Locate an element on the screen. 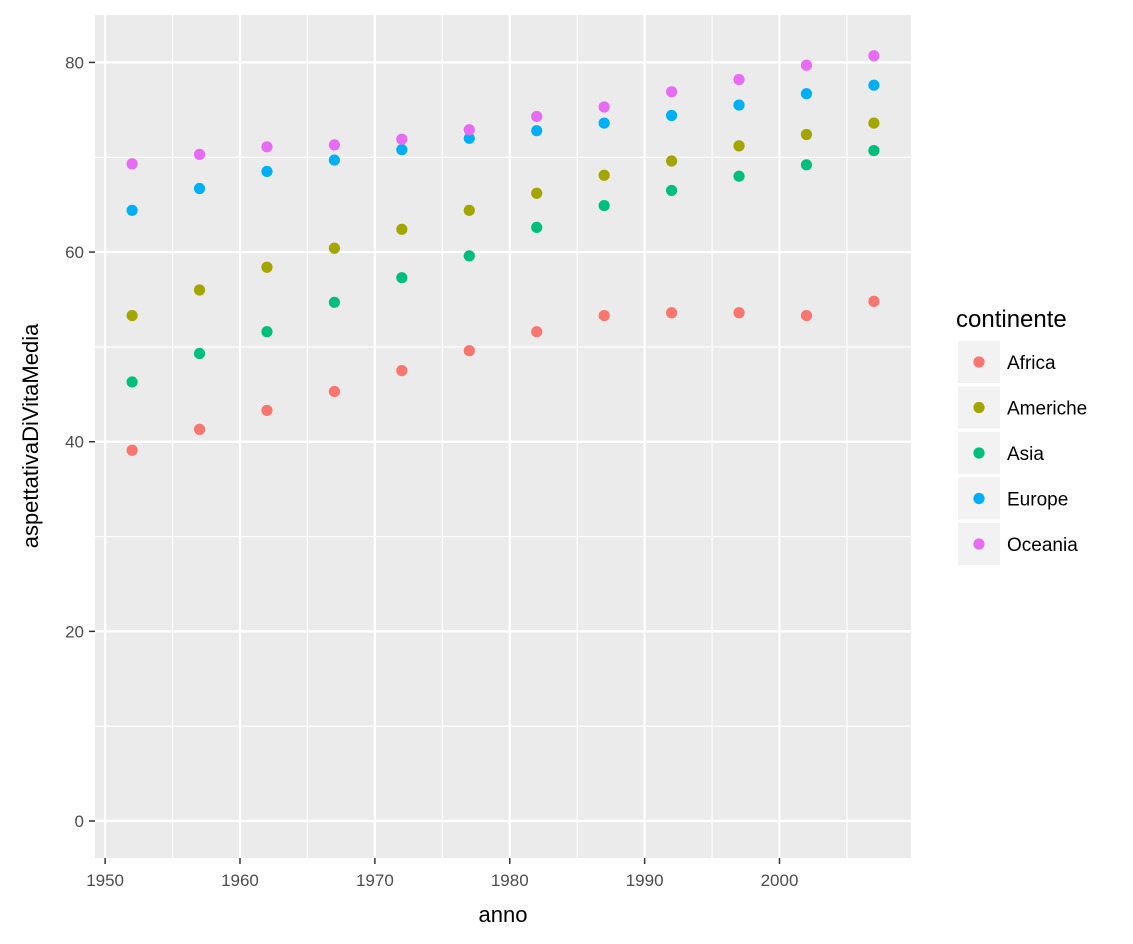  x-tick-label: 1990 is located at coordinates (645, 880).